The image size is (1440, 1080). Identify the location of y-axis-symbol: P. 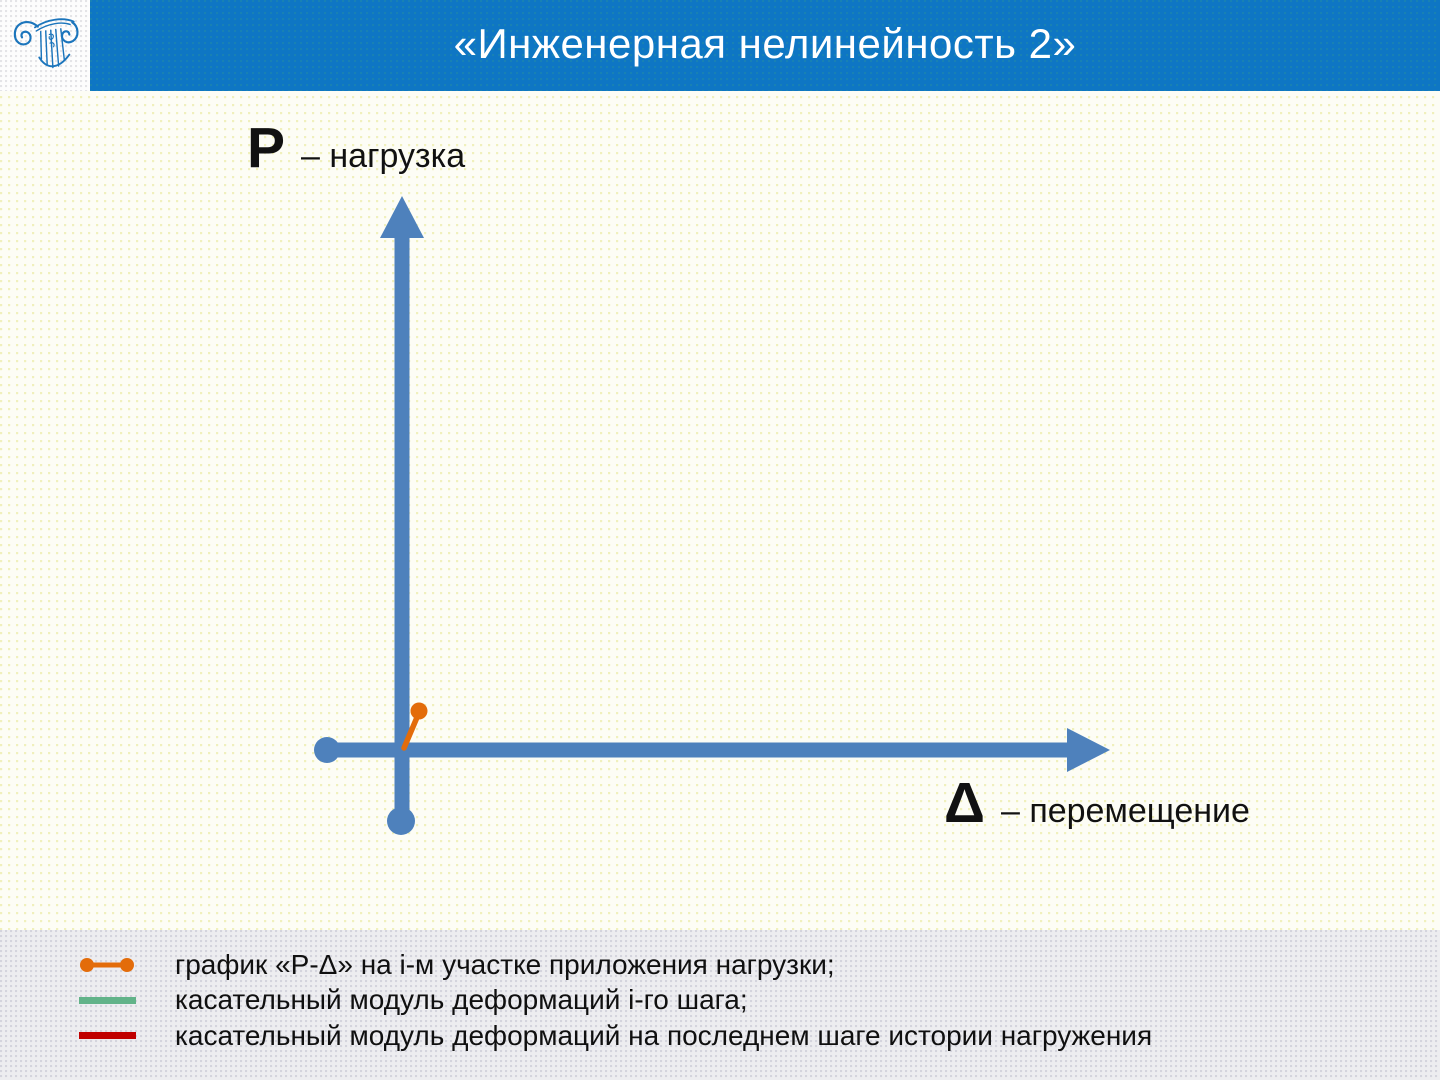
(266, 148).